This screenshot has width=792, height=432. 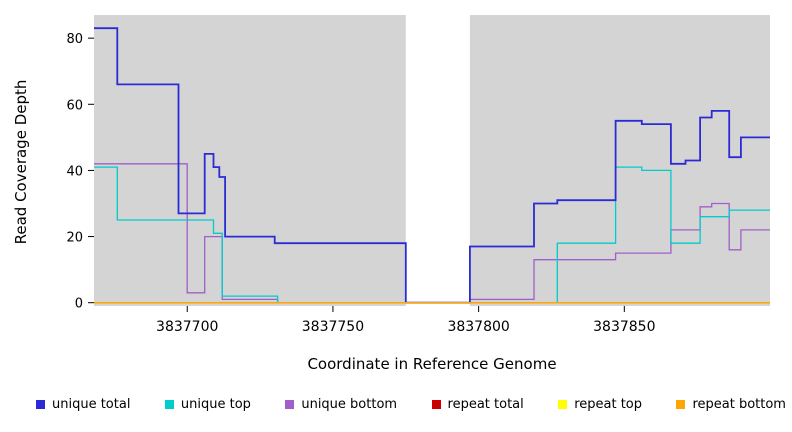 What do you see at coordinates (349, 404) in the screenshot?
I see `legend-label-unique-bottom: unique bottom` at bounding box center [349, 404].